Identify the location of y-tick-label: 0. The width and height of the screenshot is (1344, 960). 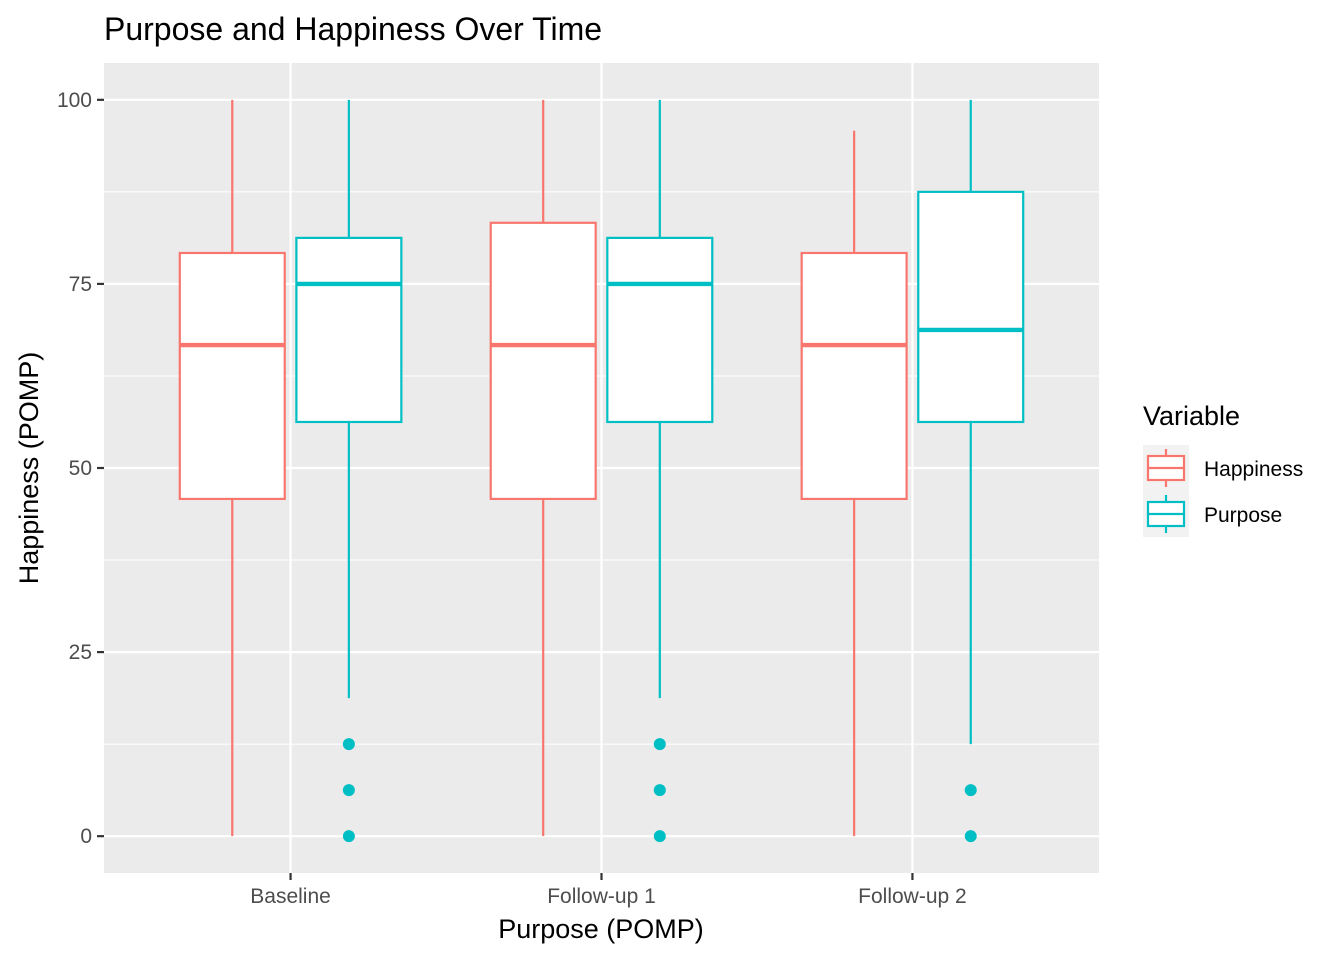
(86, 836).